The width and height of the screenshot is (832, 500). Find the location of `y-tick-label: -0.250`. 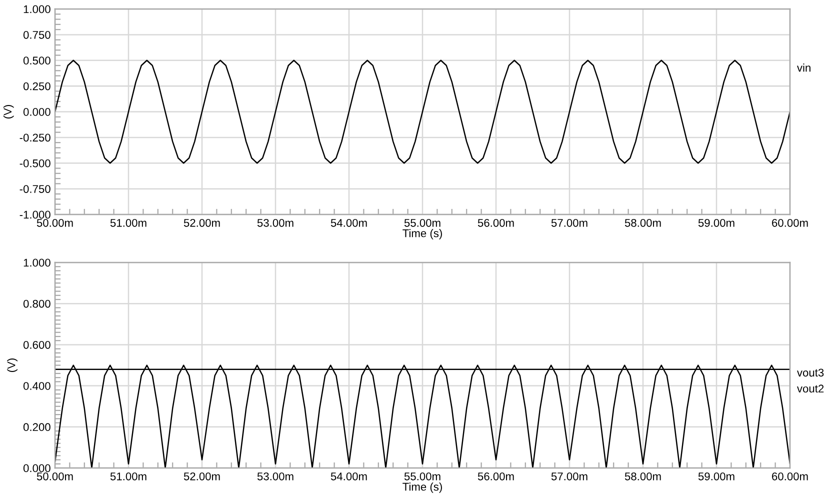

y-tick-label: -0.250 is located at coordinates (35, 138).